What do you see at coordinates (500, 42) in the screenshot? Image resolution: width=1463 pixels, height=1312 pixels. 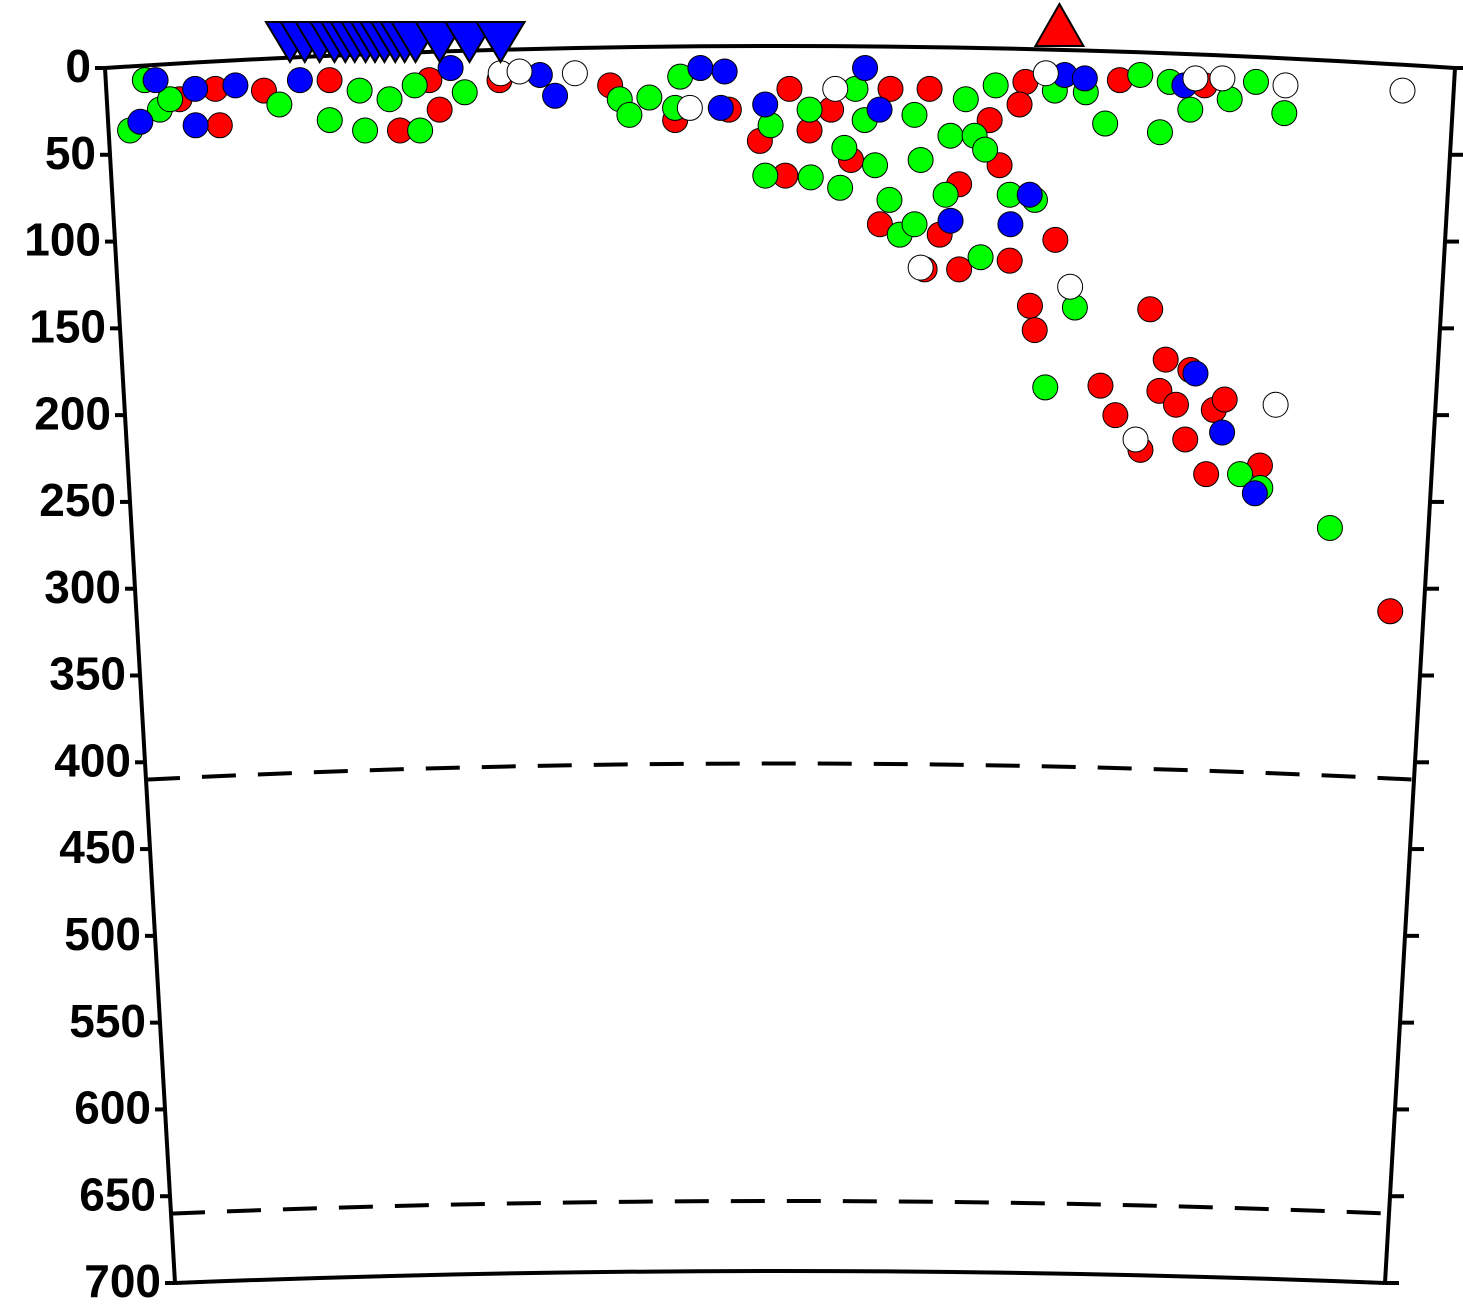 I see `station` at bounding box center [500, 42].